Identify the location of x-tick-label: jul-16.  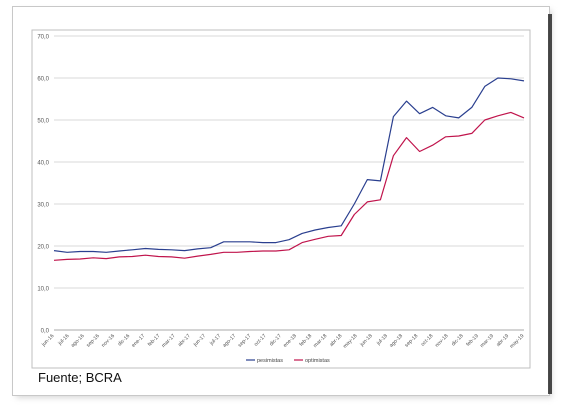
(64, 340).